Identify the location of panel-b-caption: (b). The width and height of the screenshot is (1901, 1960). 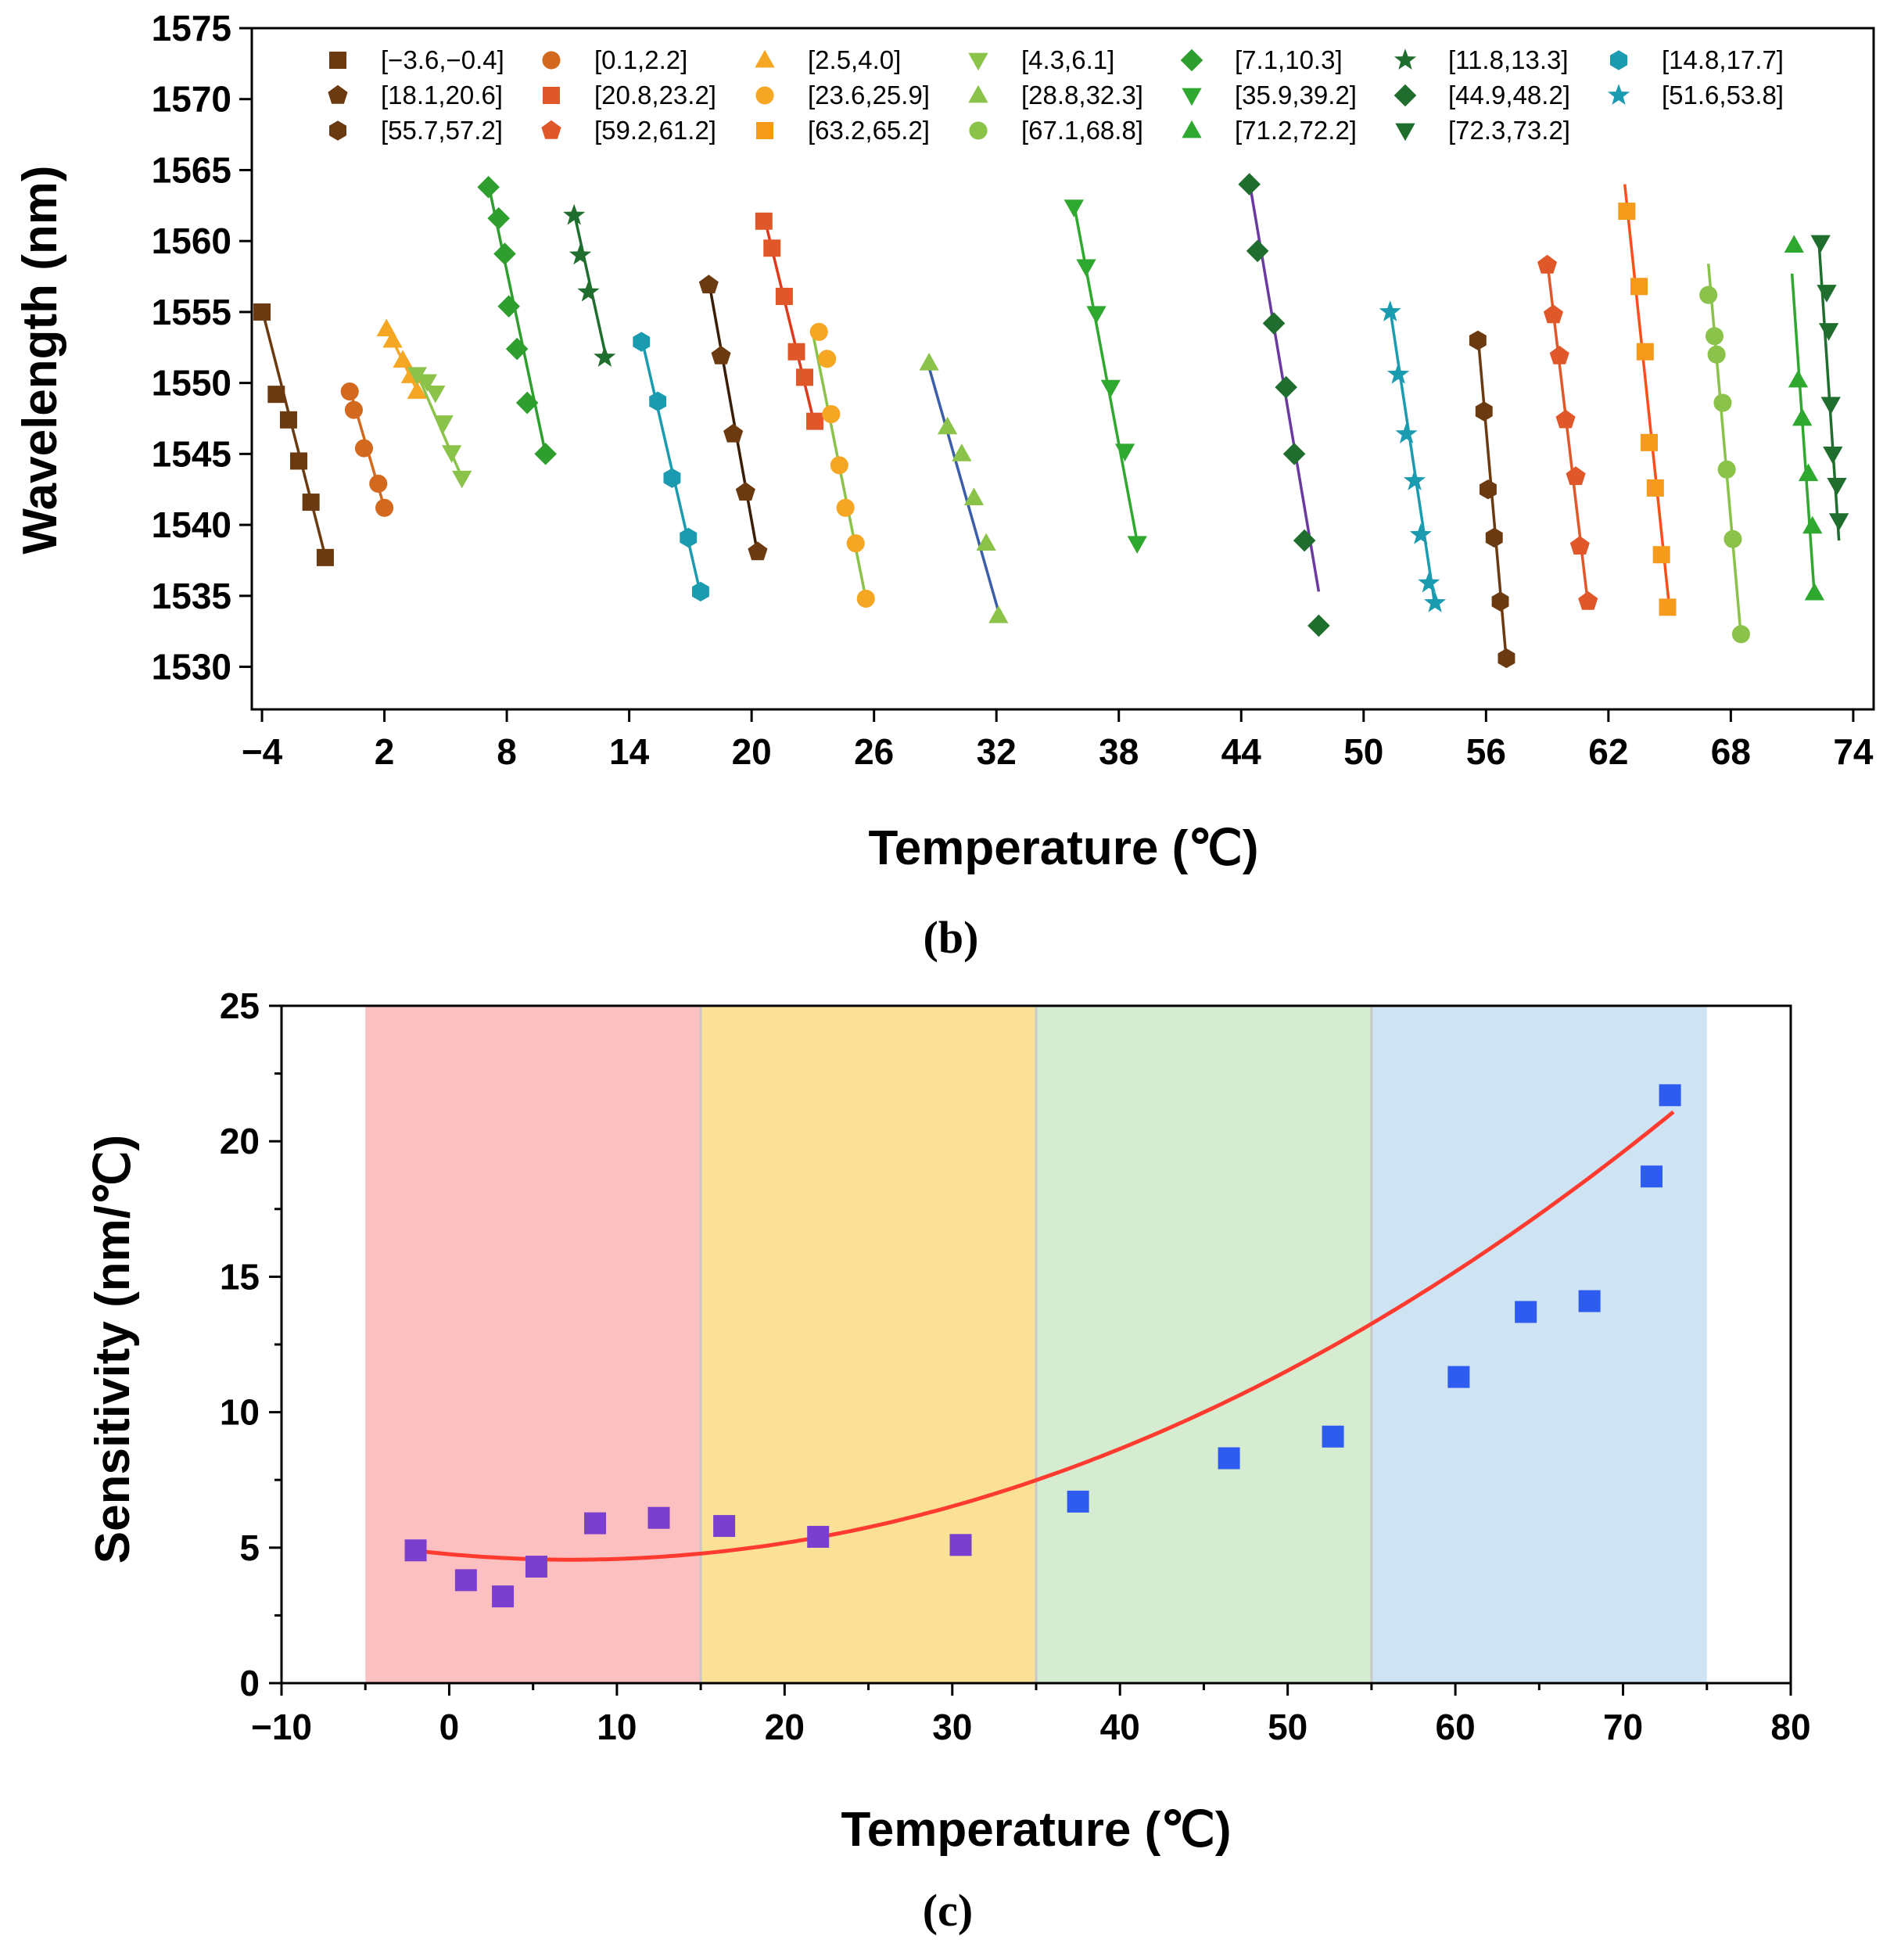
(951, 937).